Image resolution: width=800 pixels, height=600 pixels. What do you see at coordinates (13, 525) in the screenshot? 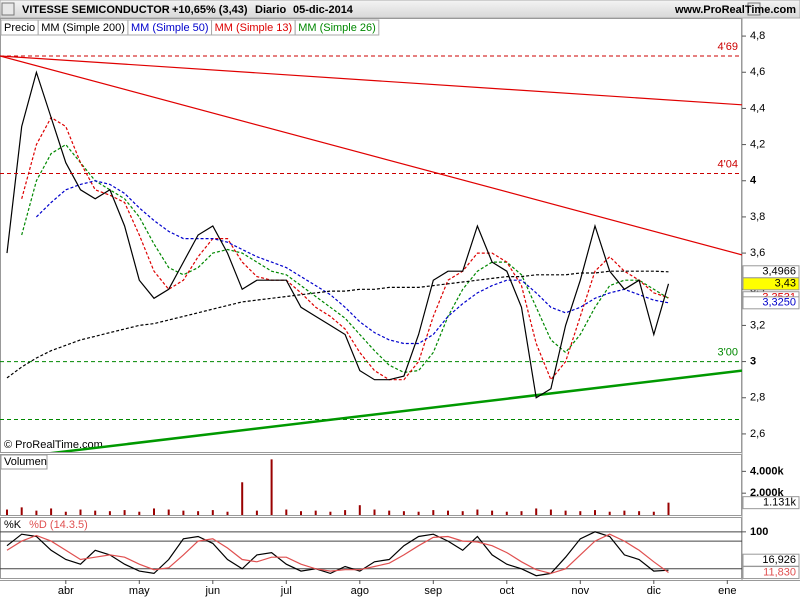
I see `legend-entry: %K` at bounding box center [13, 525].